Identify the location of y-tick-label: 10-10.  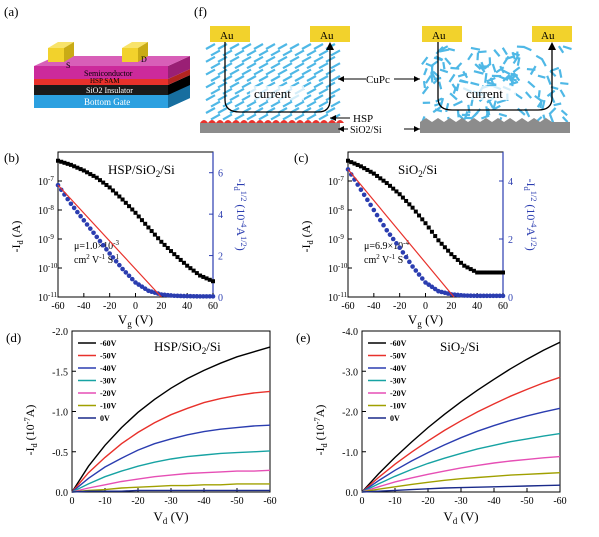
(338, 268).